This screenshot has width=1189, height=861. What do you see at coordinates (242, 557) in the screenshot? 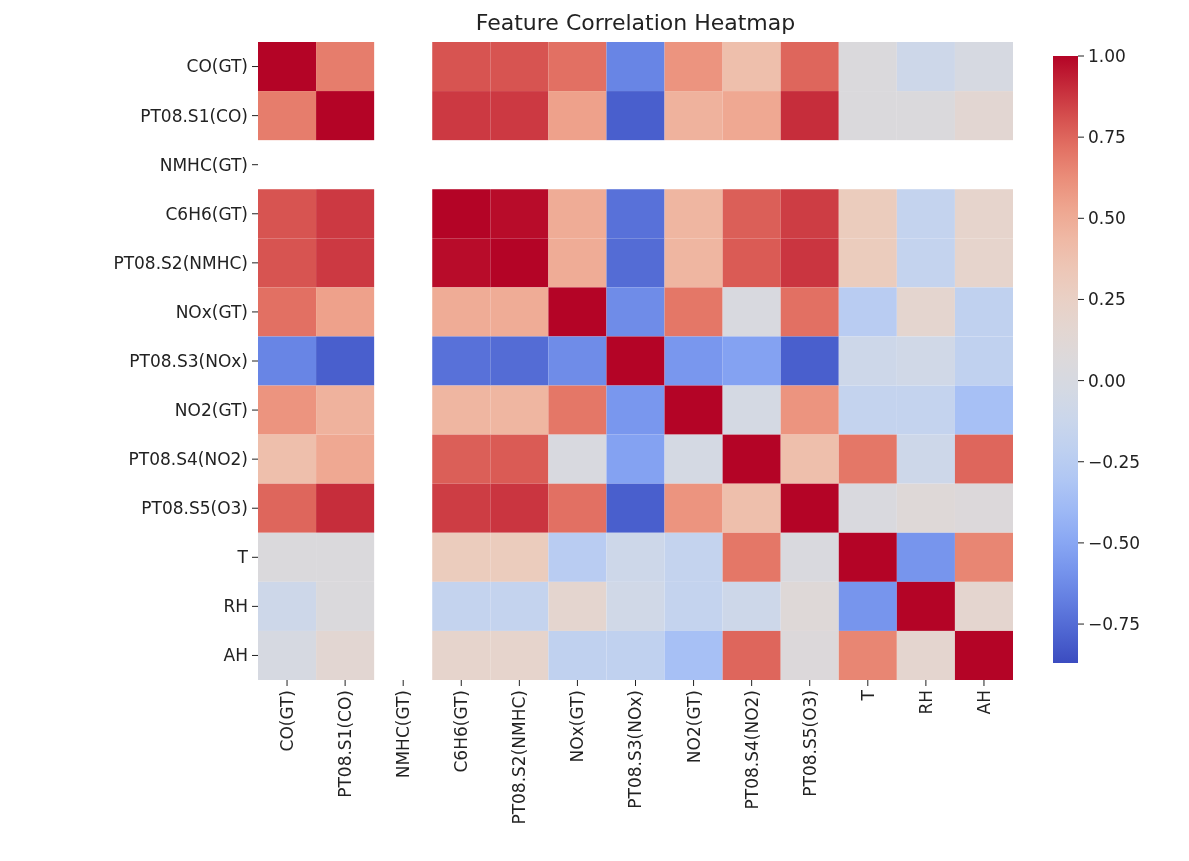
I see `y-tick-label: T` at bounding box center [242, 557].